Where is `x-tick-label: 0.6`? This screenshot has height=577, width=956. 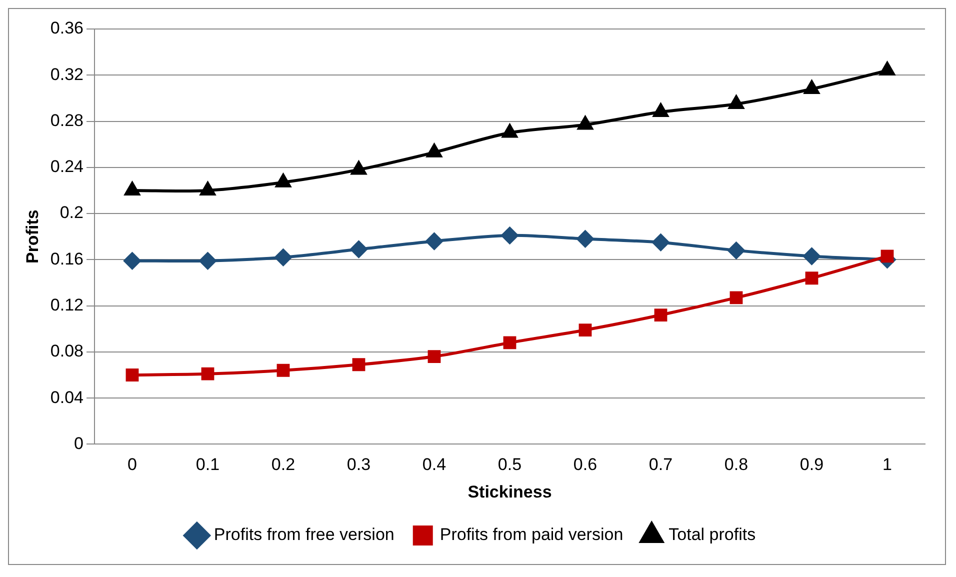
x-tick-label: 0.6 is located at coordinates (585, 464).